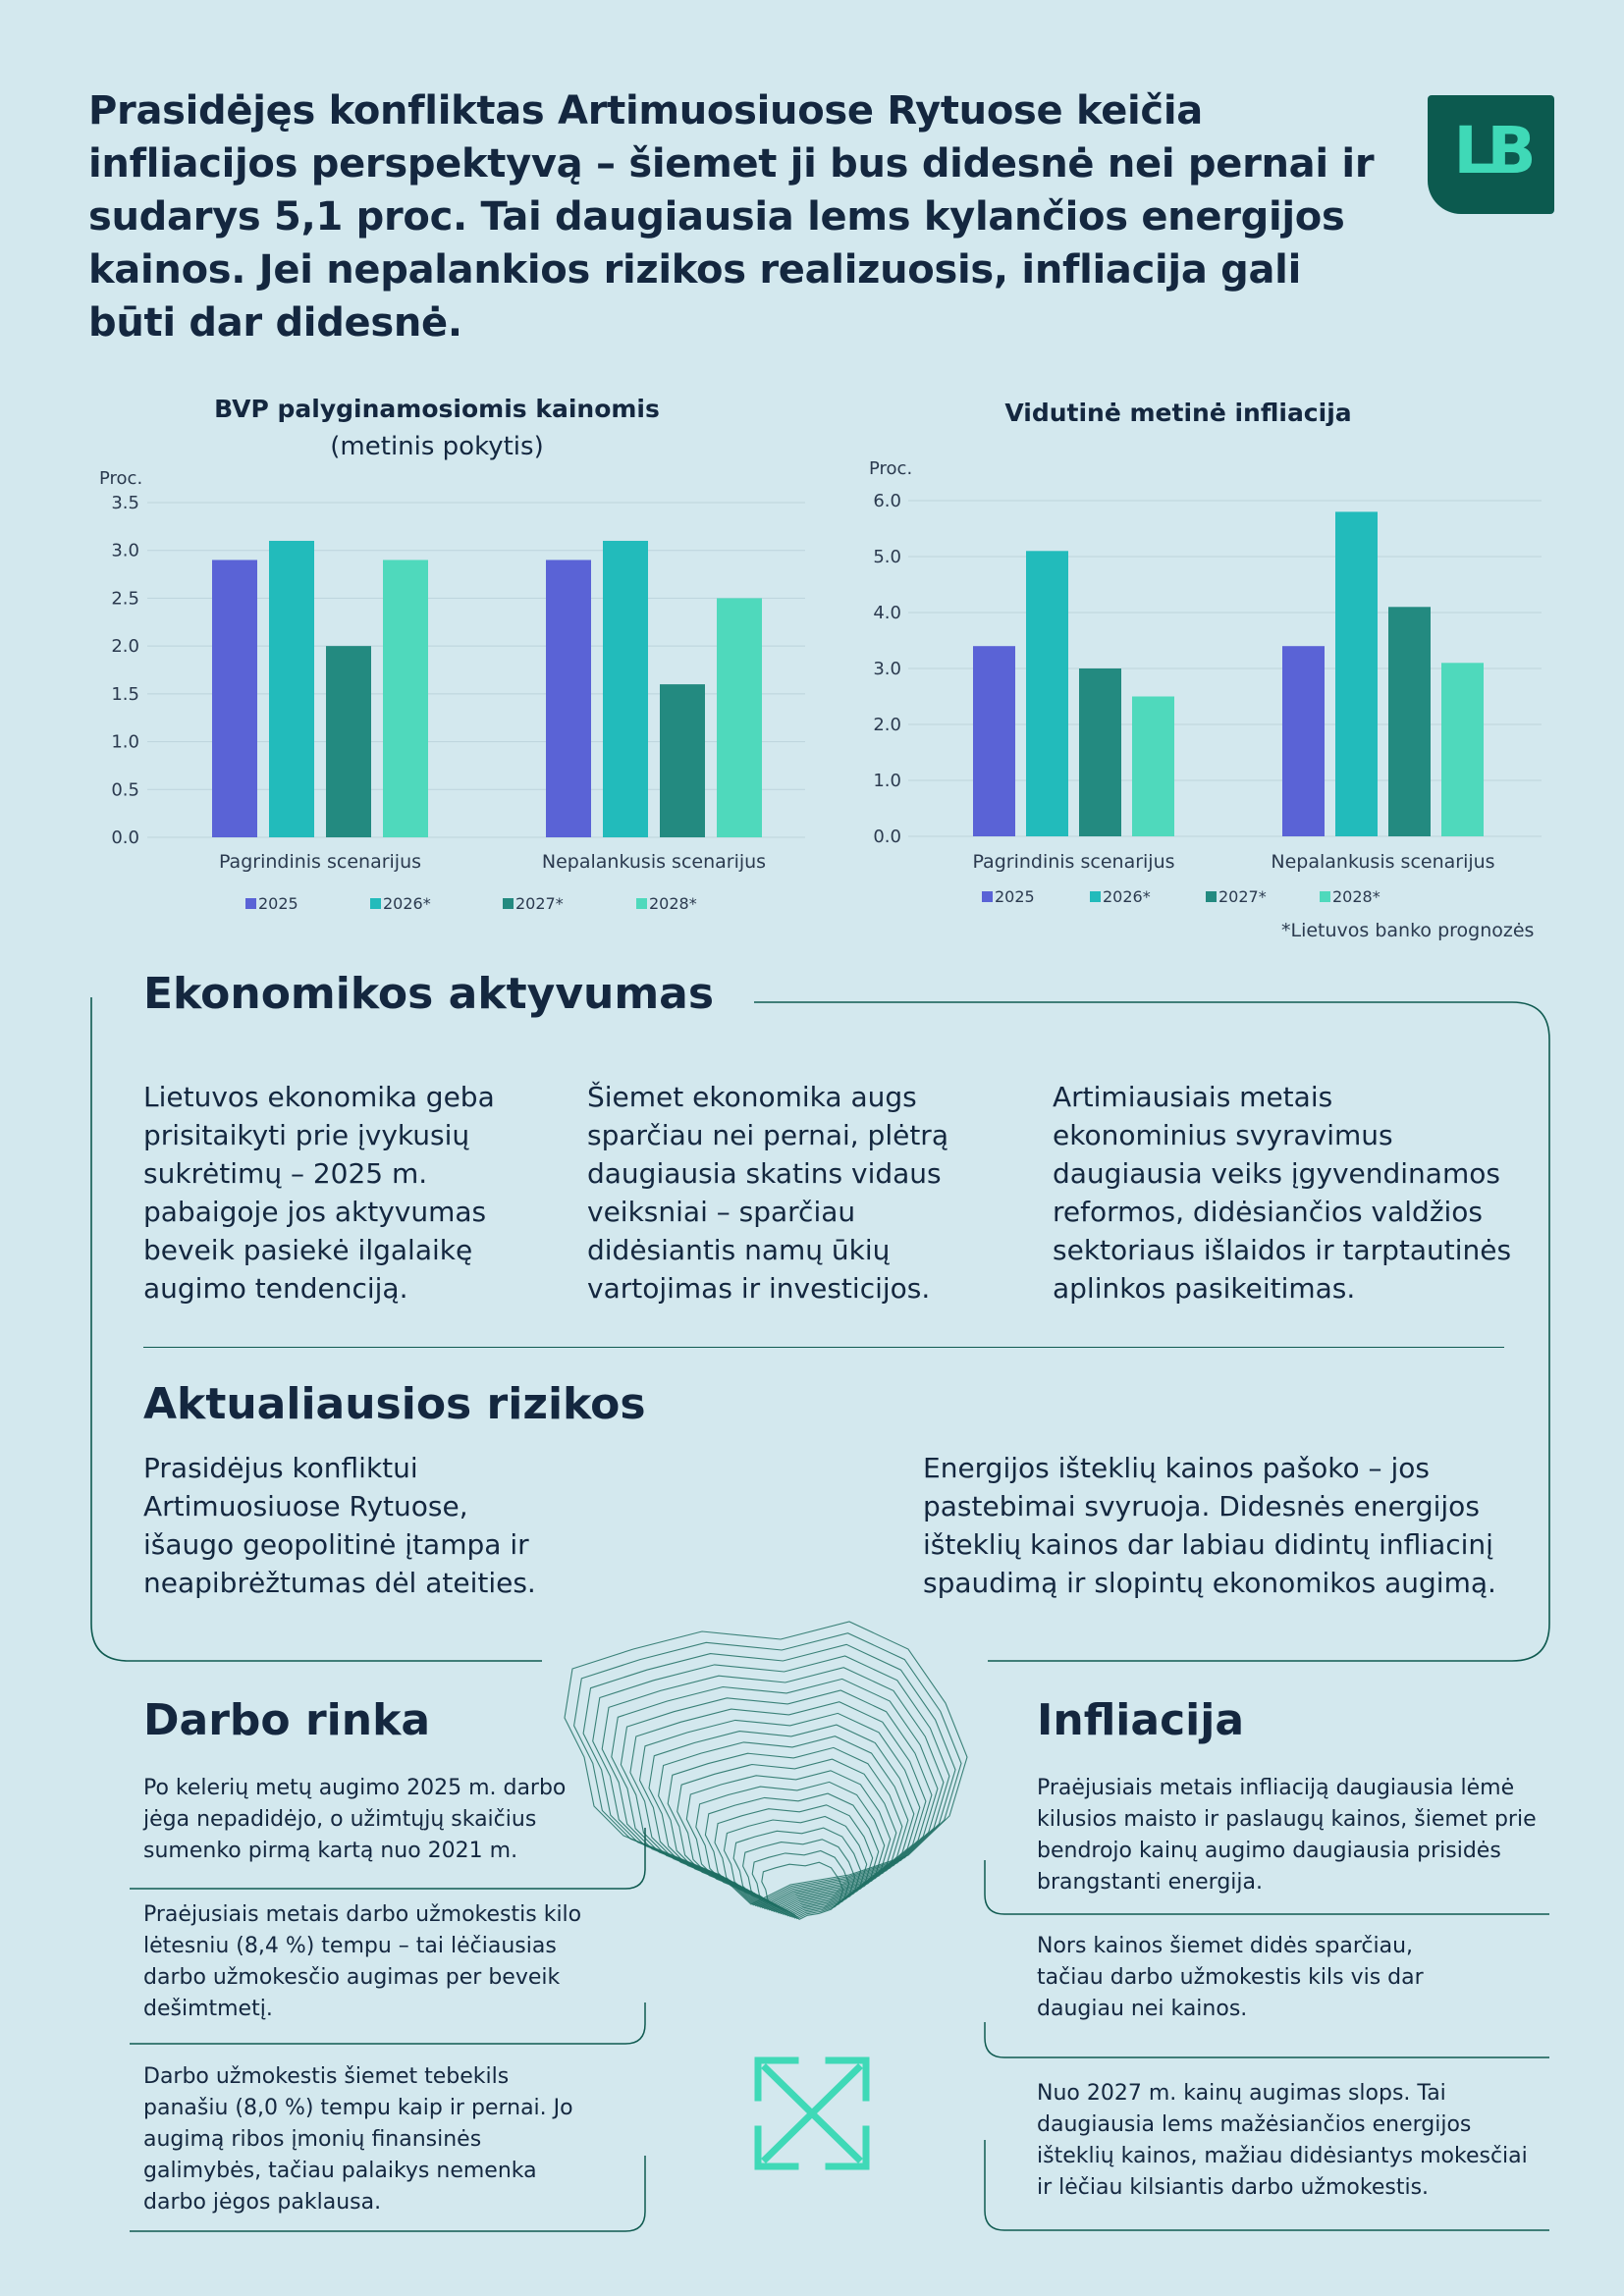  I want to click on inflation-title: Infliacija, so click(1141, 1720).